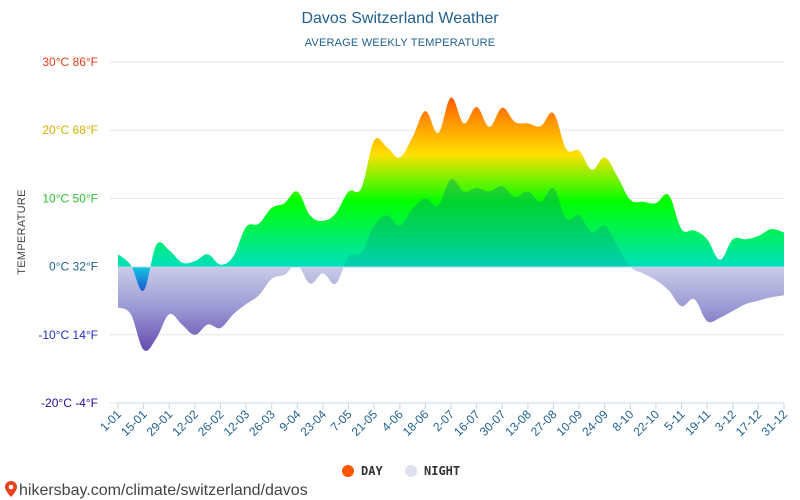  Describe the element at coordinates (697, 422) in the screenshot. I see `x-tick-label: 19-11` at that location.